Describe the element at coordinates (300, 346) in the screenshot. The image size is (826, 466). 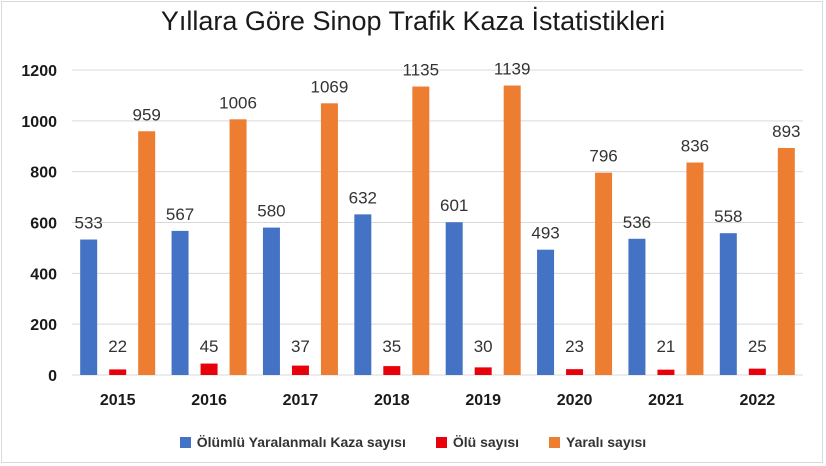
I see `data-label: 37` at that location.